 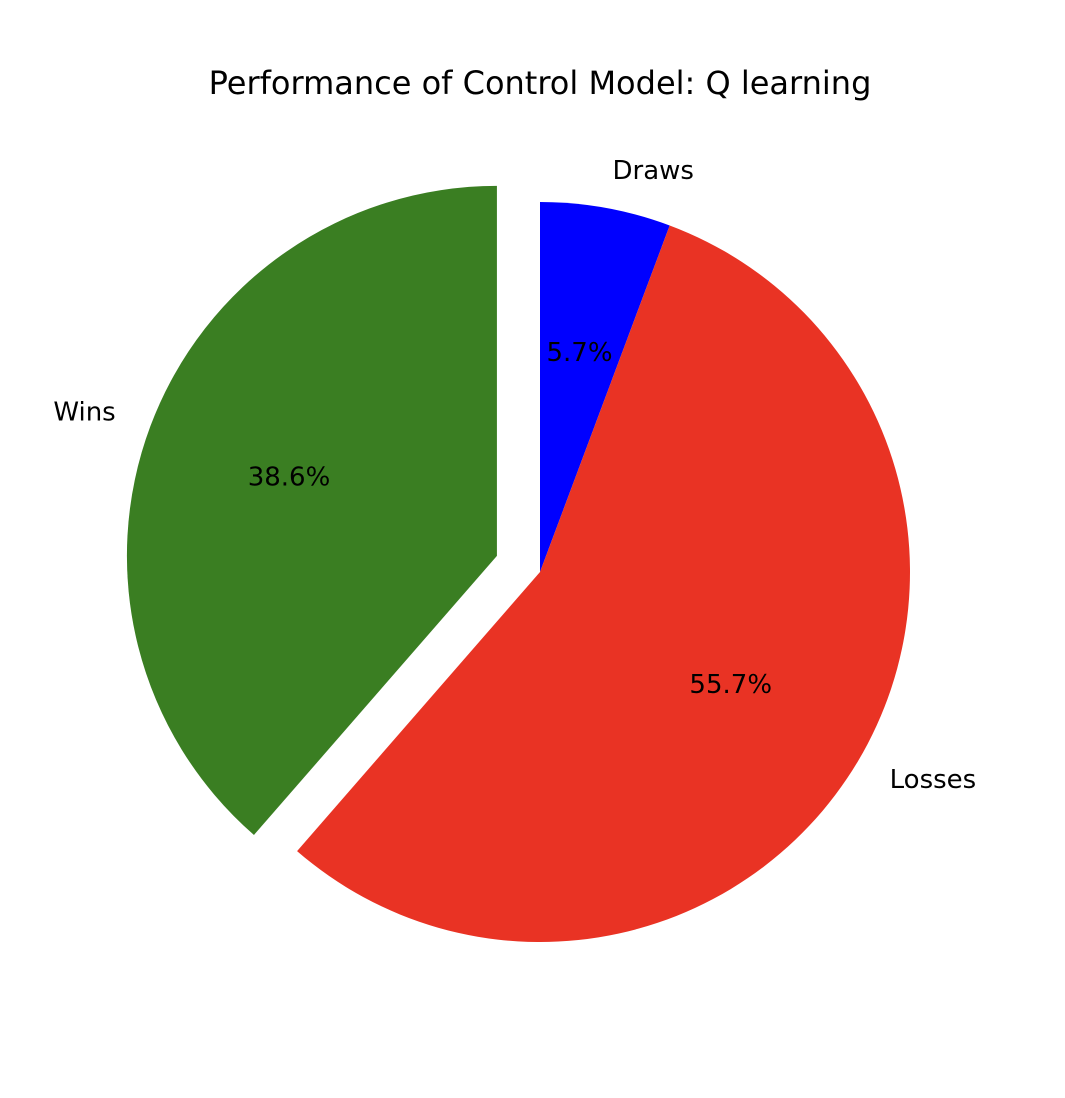 What do you see at coordinates (605, 387) in the screenshot?
I see `pie-slice-draws` at bounding box center [605, 387].